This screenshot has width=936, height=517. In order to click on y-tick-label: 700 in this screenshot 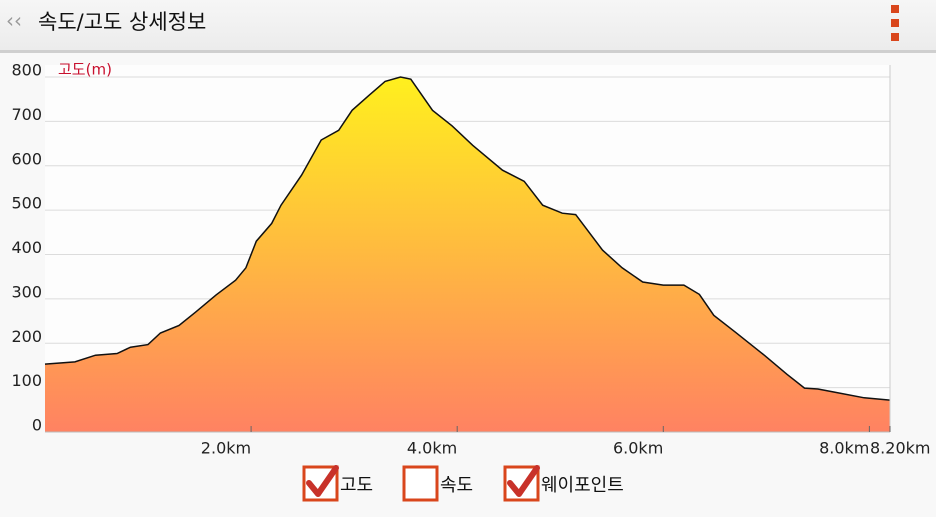, I will do `click(26, 114)`.